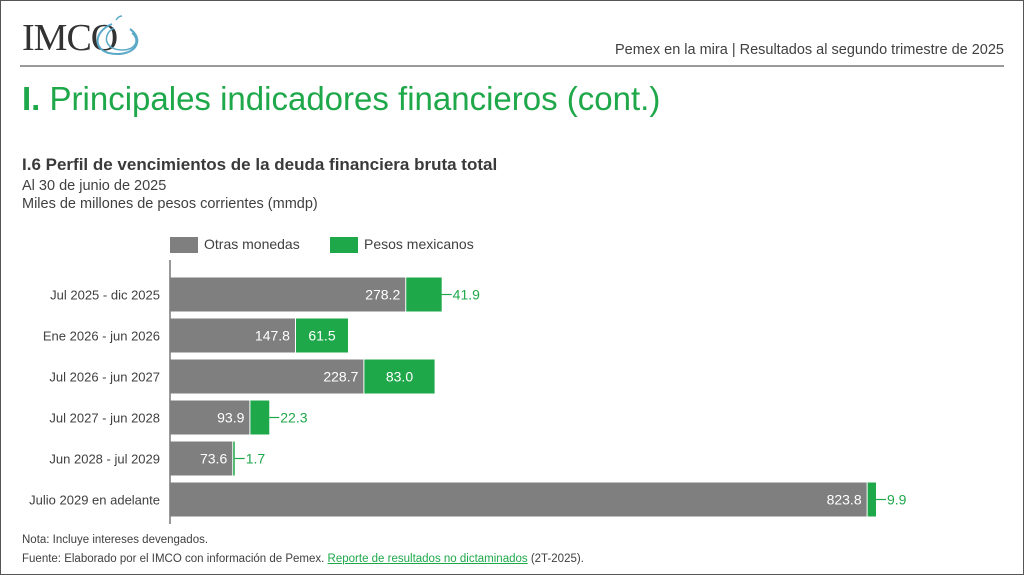 The width and height of the screenshot is (1024, 575). What do you see at coordinates (293, 418) in the screenshot?
I see `data-label-pesos: 22.3` at bounding box center [293, 418].